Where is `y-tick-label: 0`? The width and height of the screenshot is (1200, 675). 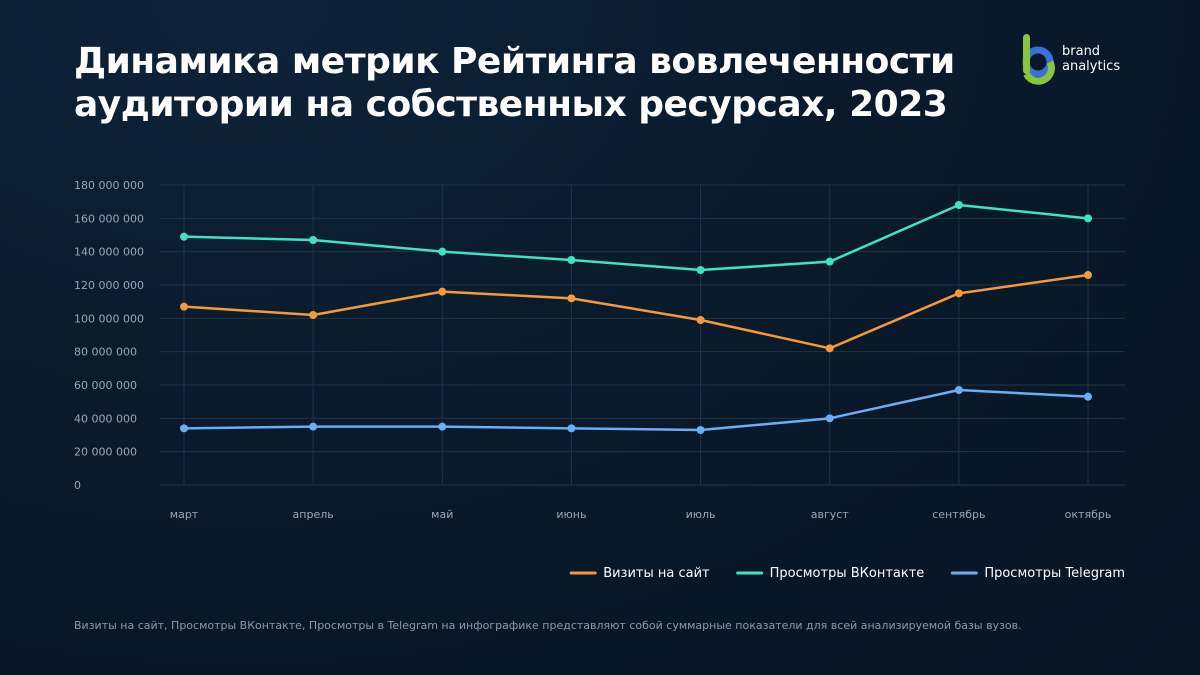 y-tick-label: 0 is located at coordinates (77, 485).